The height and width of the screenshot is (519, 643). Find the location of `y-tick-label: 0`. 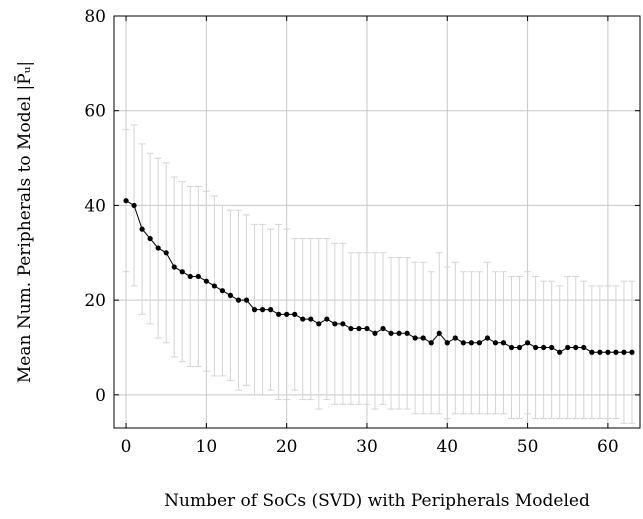

y-tick-label: 0 is located at coordinates (100, 396).